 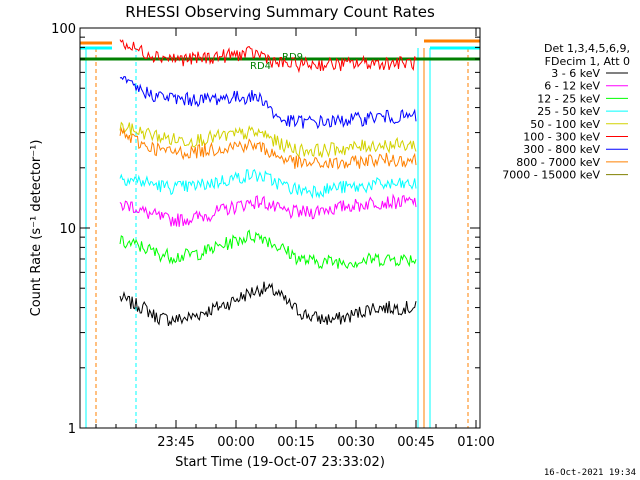 I want to click on annotation-rd9: RD9, so click(x=292, y=57).